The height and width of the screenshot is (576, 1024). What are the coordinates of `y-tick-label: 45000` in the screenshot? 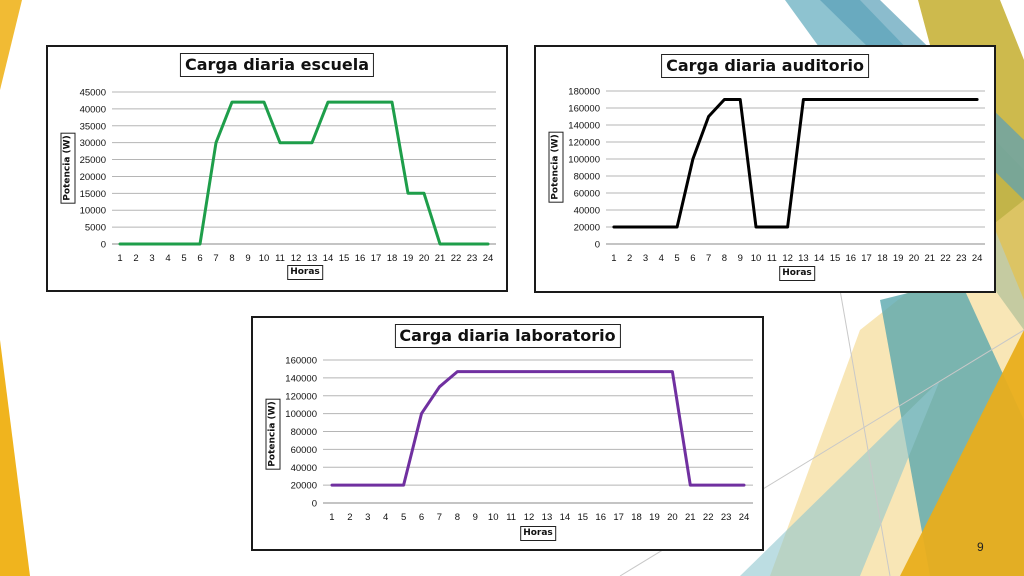 It's located at (93, 93).